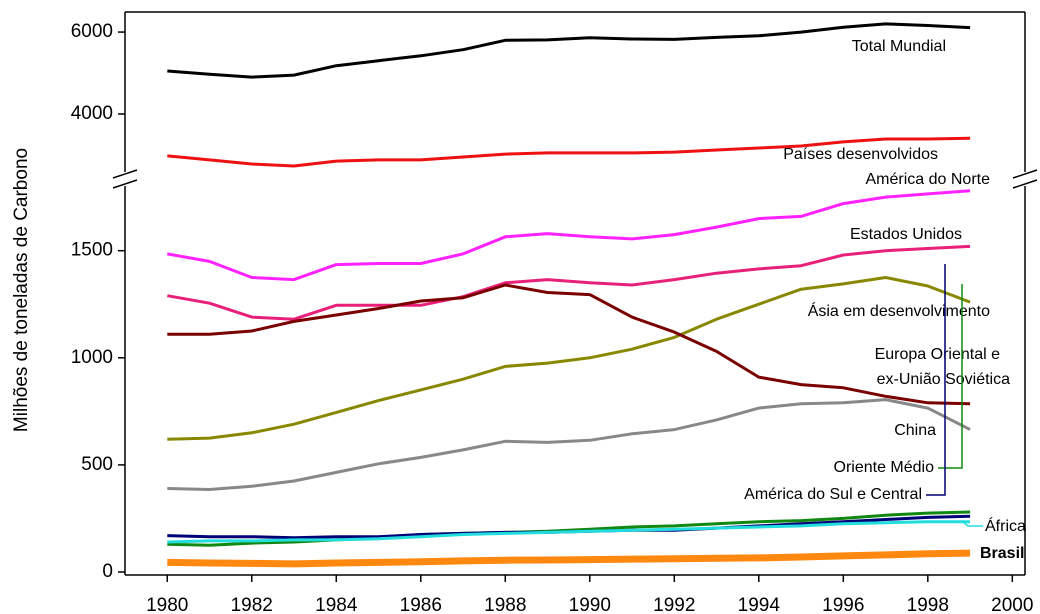 This screenshot has height=614, width=1040. What do you see at coordinates (590, 604) in the screenshot?
I see `x-tick-label: 1990` at bounding box center [590, 604].